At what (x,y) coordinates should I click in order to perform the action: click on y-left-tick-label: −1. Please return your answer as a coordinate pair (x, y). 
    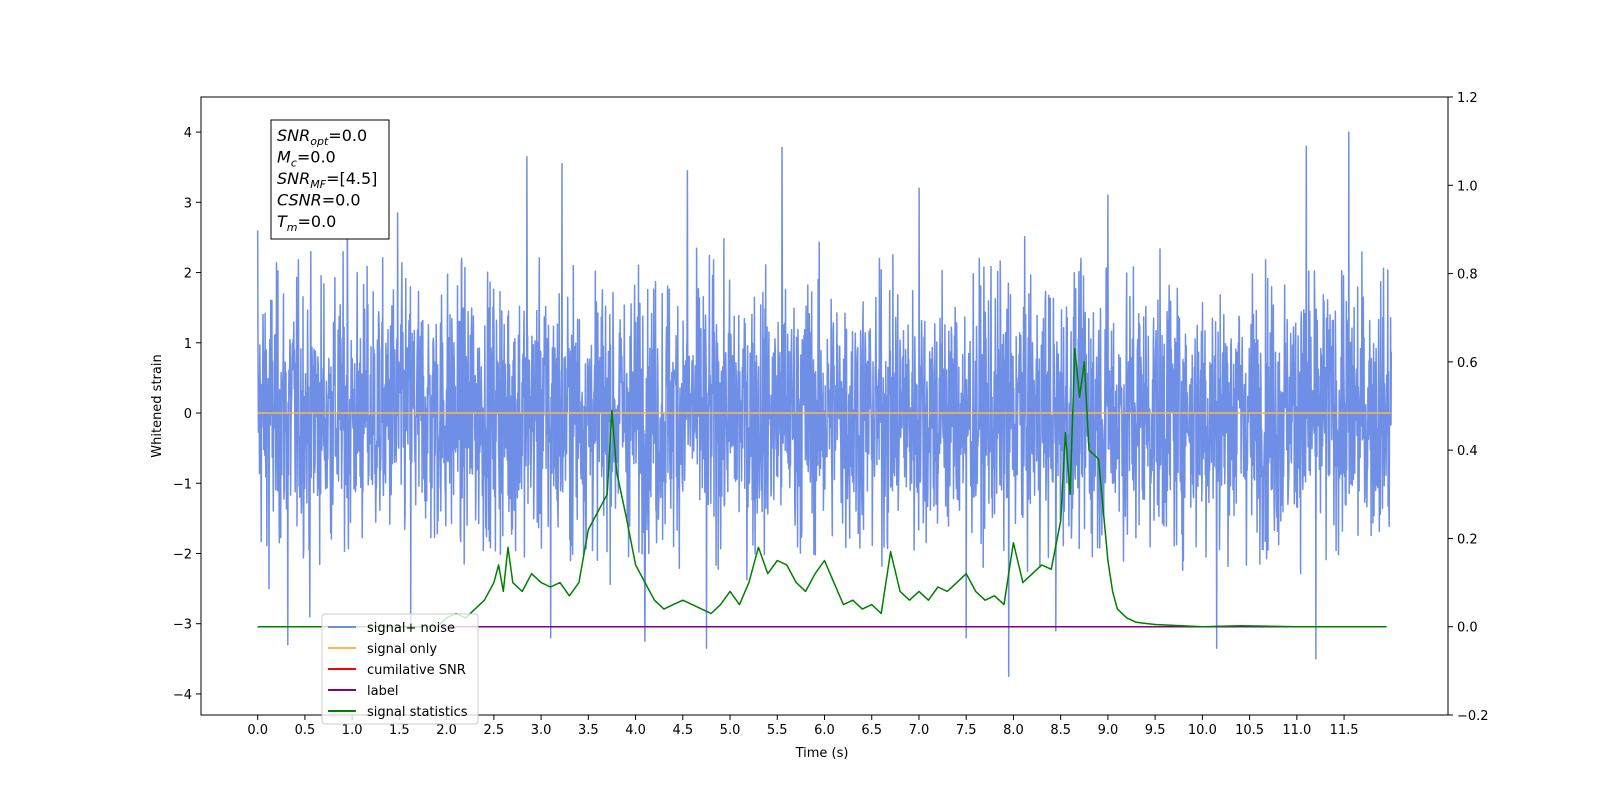
    Looking at the image, I should click on (182, 484).